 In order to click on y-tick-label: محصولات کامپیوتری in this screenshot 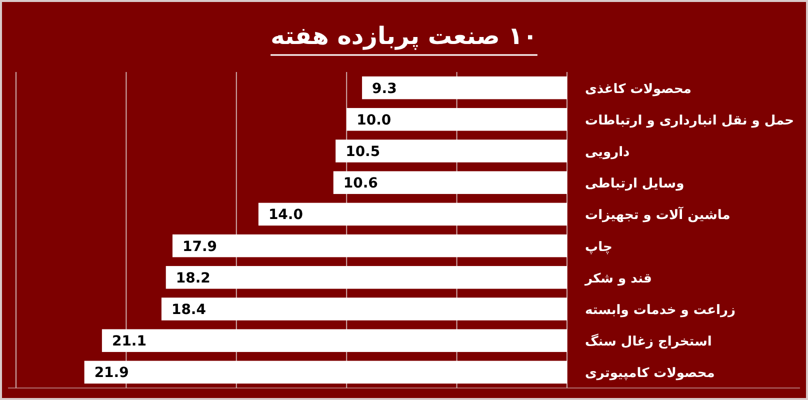, I will do `click(650, 374)`.